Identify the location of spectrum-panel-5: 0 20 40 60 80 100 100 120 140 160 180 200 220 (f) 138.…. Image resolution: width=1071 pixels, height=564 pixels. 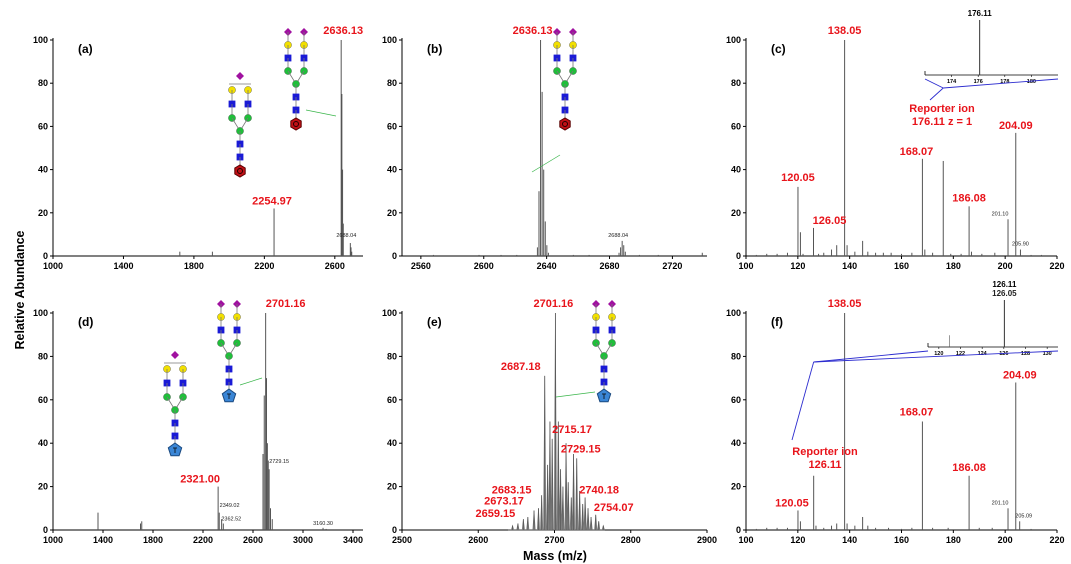
(895, 412).